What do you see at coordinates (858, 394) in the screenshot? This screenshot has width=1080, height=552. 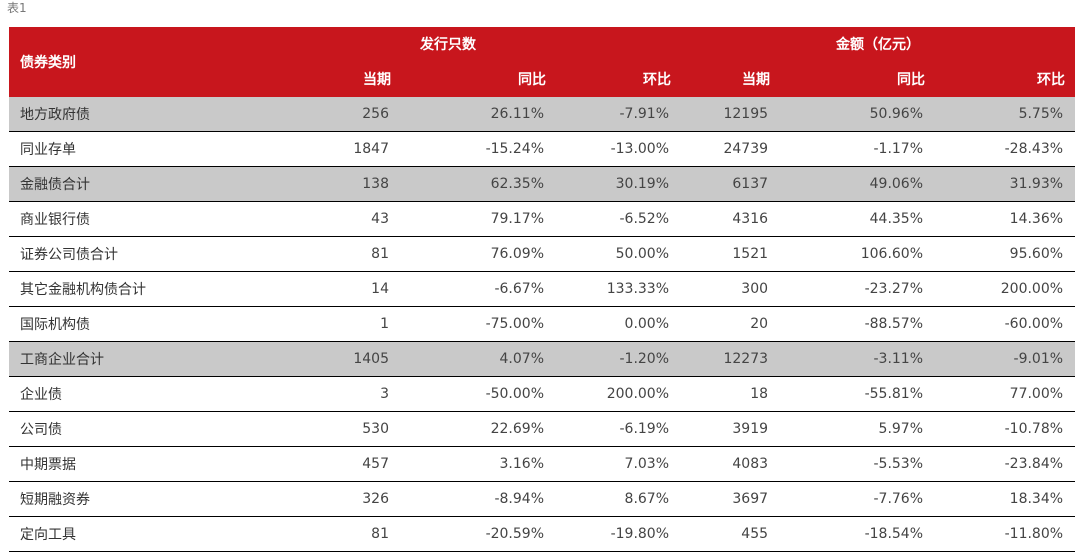 I see `amount-yoy-cell: -55.81%` at bounding box center [858, 394].